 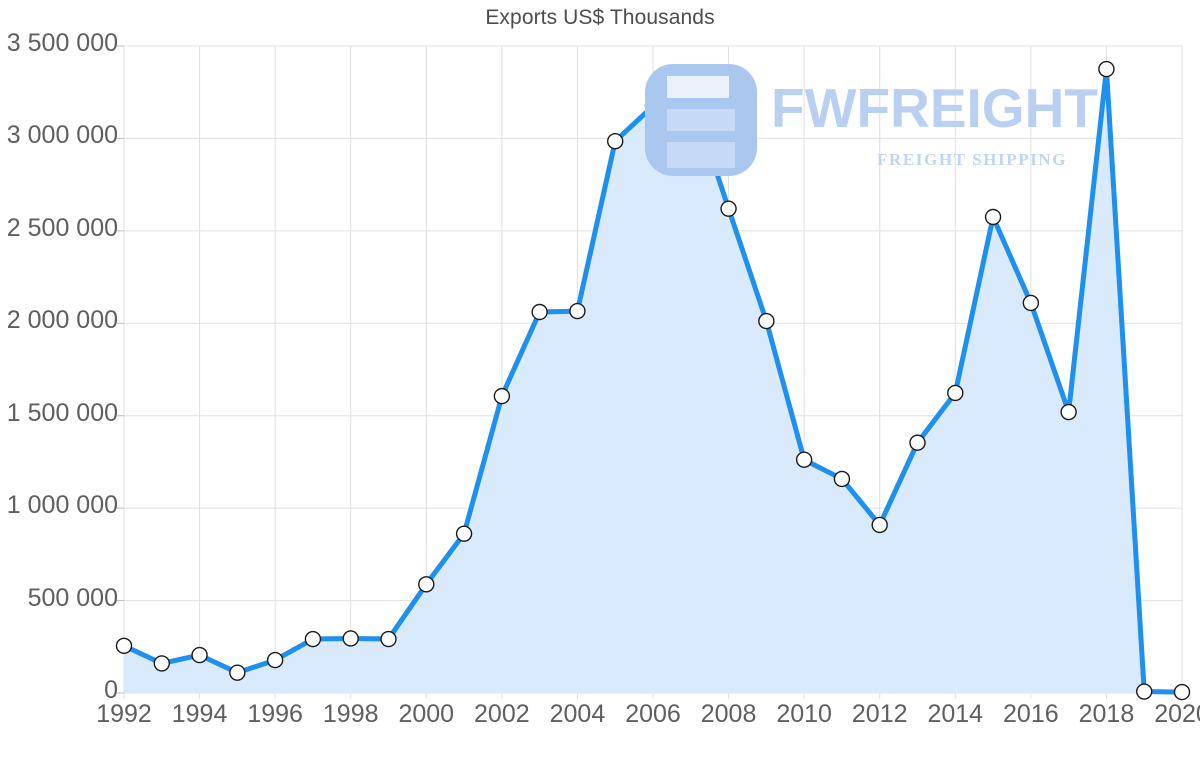 What do you see at coordinates (275, 660) in the screenshot?
I see `data-point-marker: 1996: 178000` at bounding box center [275, 660].